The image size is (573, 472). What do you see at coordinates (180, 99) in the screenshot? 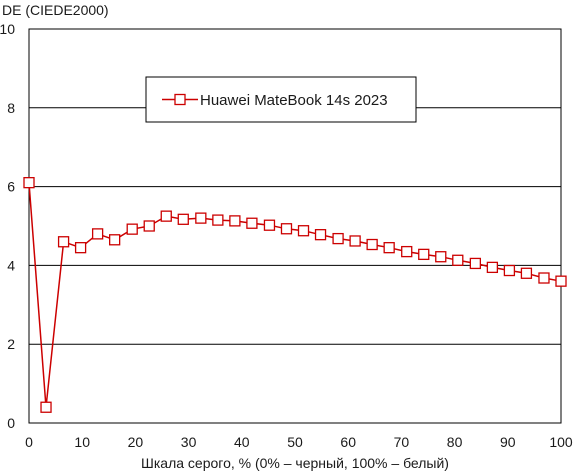
I see `legend-marker-sample` at bounding box center [180, 99].